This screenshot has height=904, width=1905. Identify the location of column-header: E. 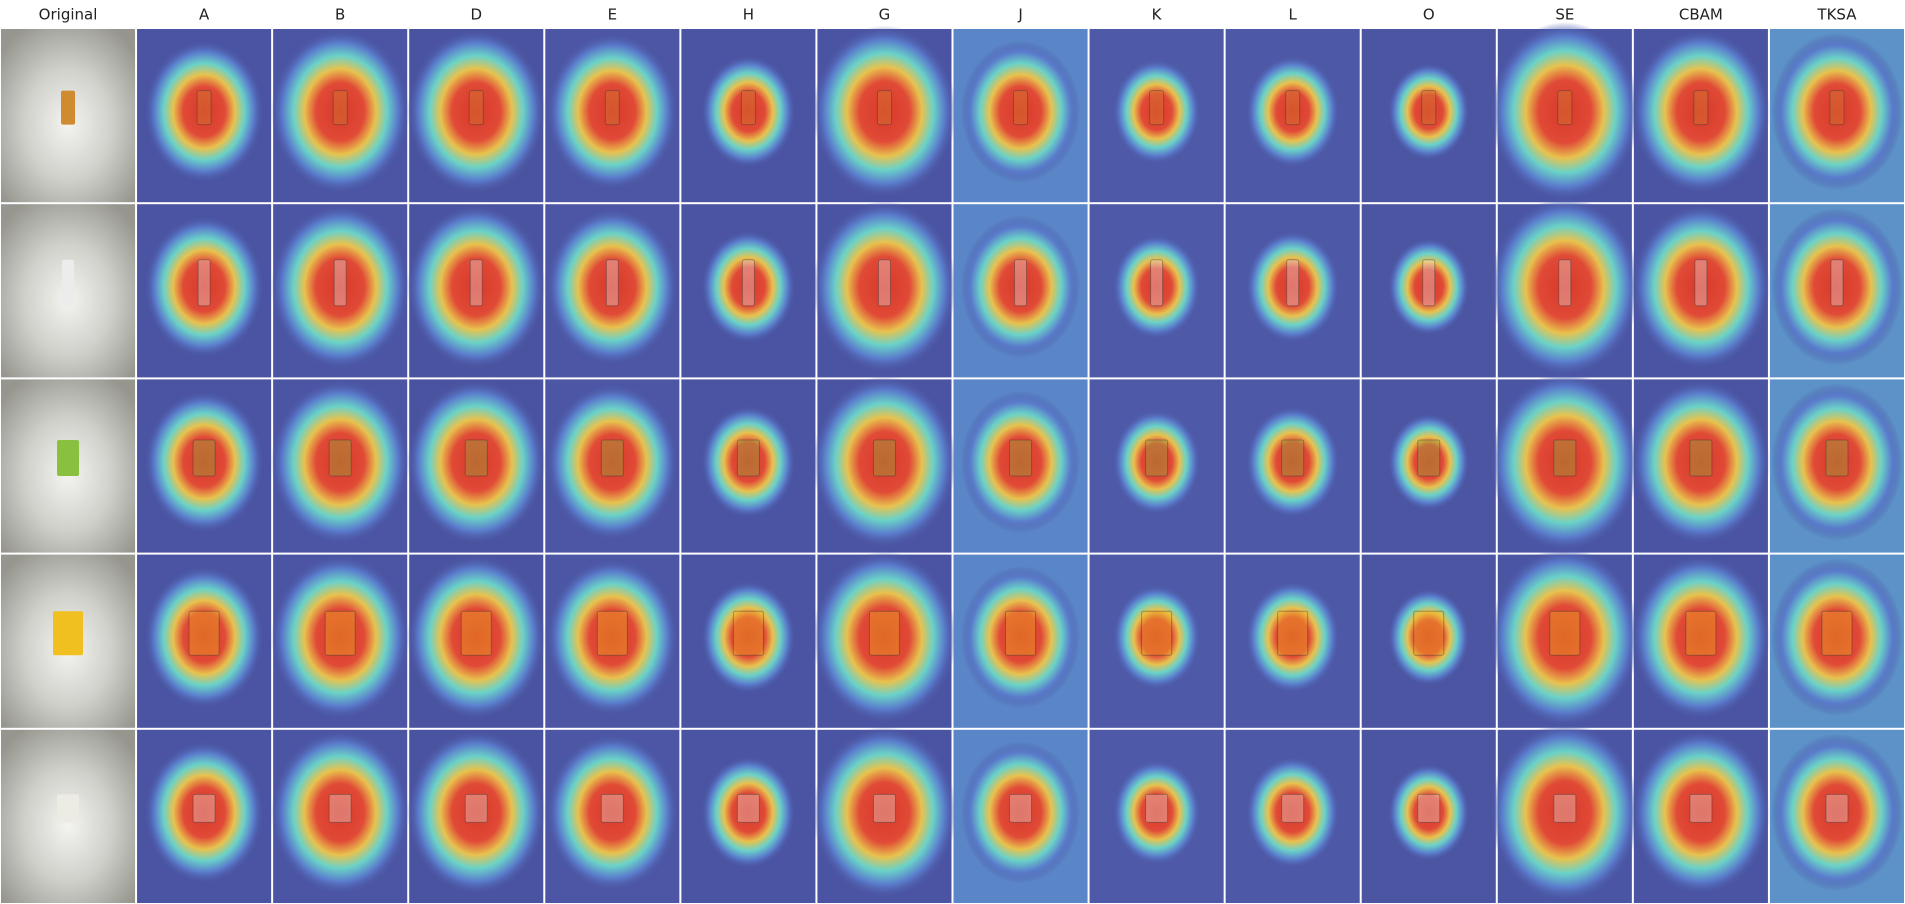
(612, 15).